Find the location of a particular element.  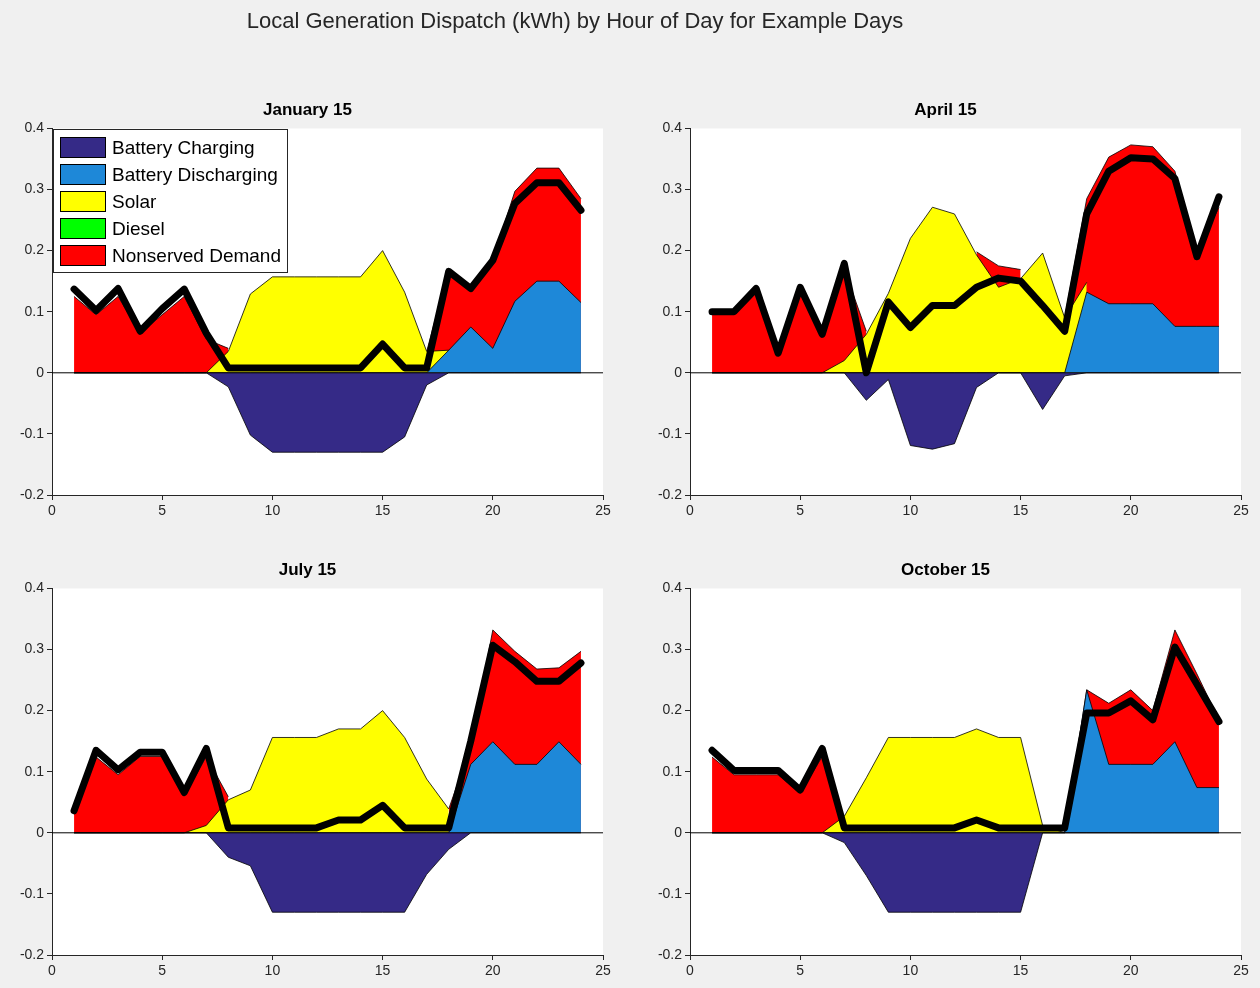

legend-label: Battery Charging is located at coordinates (183, 148).